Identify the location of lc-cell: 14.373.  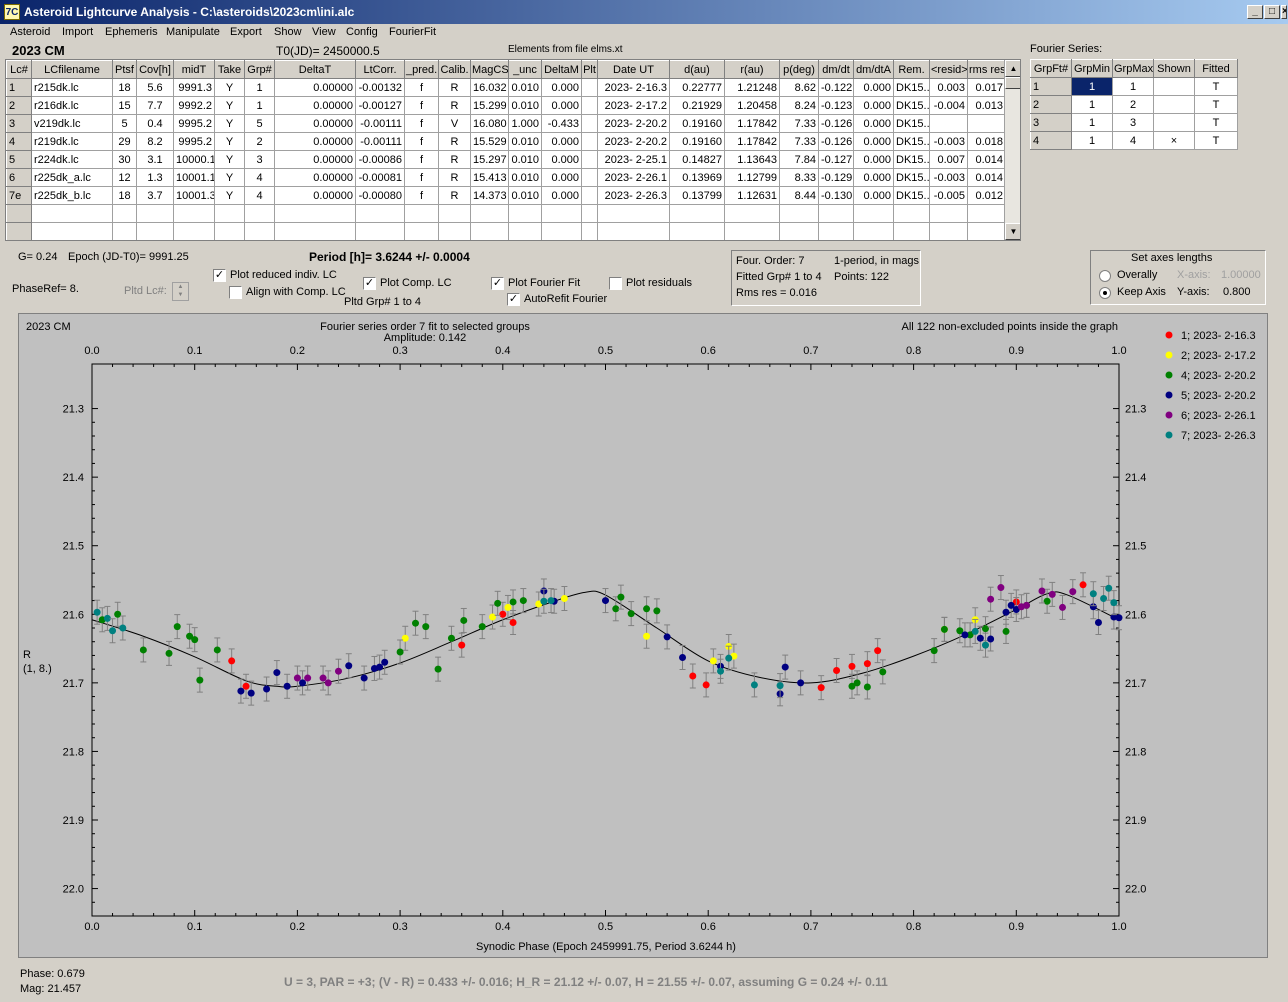
(489, 195).